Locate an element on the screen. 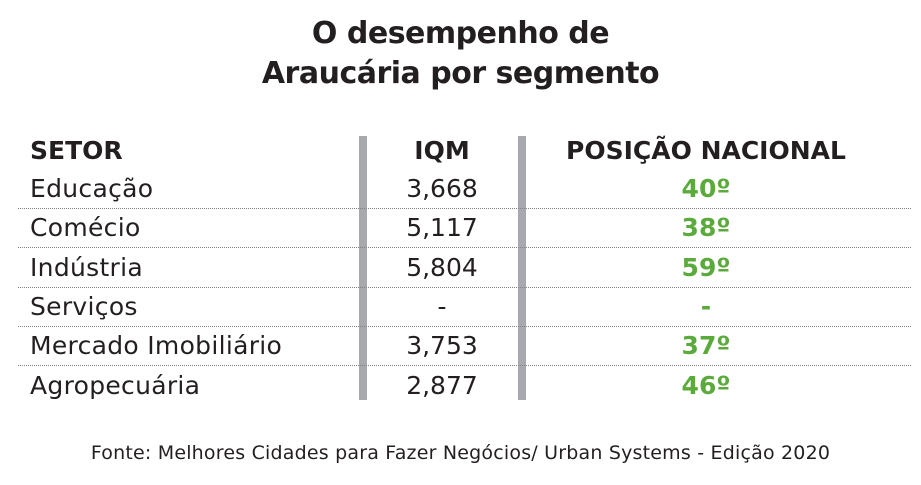 This screenshot has height=485, width=921. cell-posicao: 37º is located at coordinates (706, 346).